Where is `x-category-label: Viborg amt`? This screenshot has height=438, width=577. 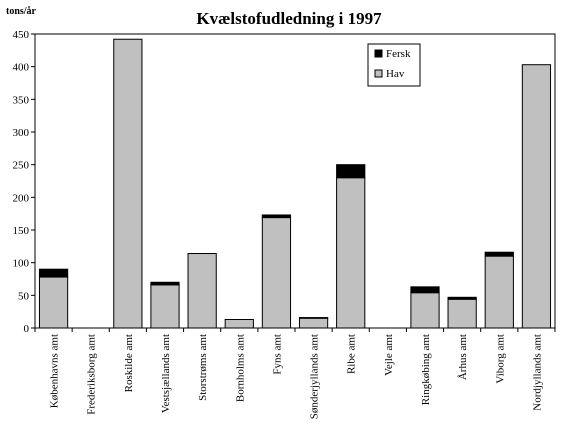
x-category-label: Viborg amt is located at coordinates (500, 359).